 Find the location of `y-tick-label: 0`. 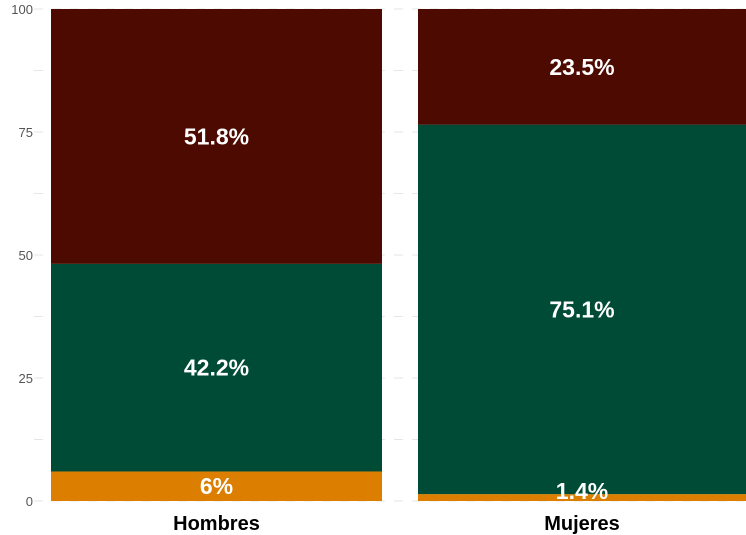

y-tick-label: 0 is located at coordinates (29, 501).